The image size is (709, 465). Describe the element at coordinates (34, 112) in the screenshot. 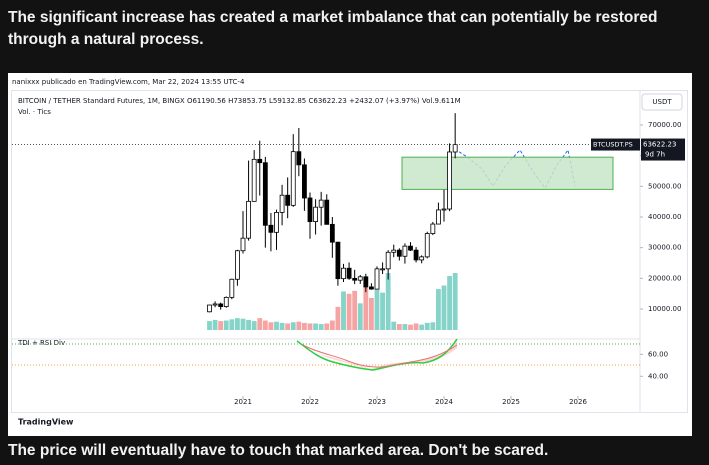

I see `legend-text: Vol. · Tics` at that location.